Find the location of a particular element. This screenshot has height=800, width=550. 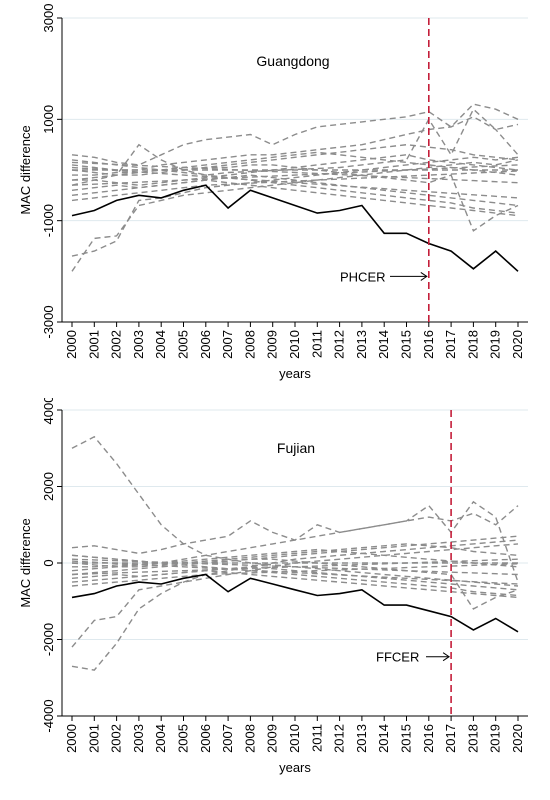

y-tick-label: 2000 is located at coordinates (48, 486).